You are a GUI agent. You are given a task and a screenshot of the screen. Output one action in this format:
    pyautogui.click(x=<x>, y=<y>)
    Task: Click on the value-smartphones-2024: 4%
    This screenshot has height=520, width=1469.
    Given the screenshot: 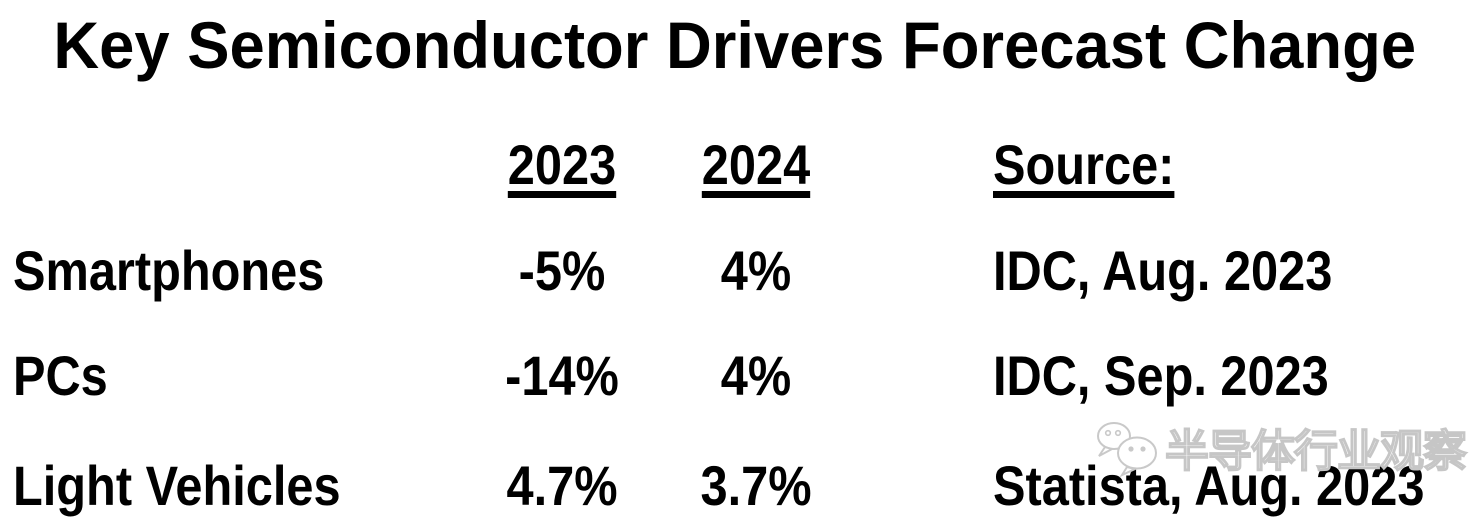 What is the action you would take?
    pyautogui.click(x=756, y=271)
    